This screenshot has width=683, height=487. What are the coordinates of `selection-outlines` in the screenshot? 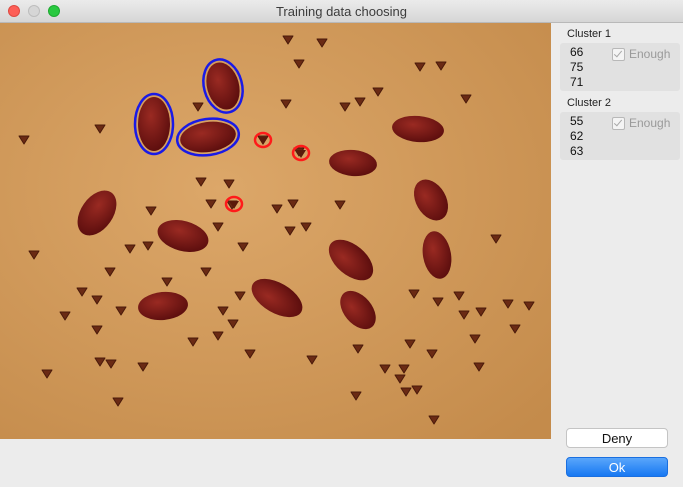 It's located at (222, 135).